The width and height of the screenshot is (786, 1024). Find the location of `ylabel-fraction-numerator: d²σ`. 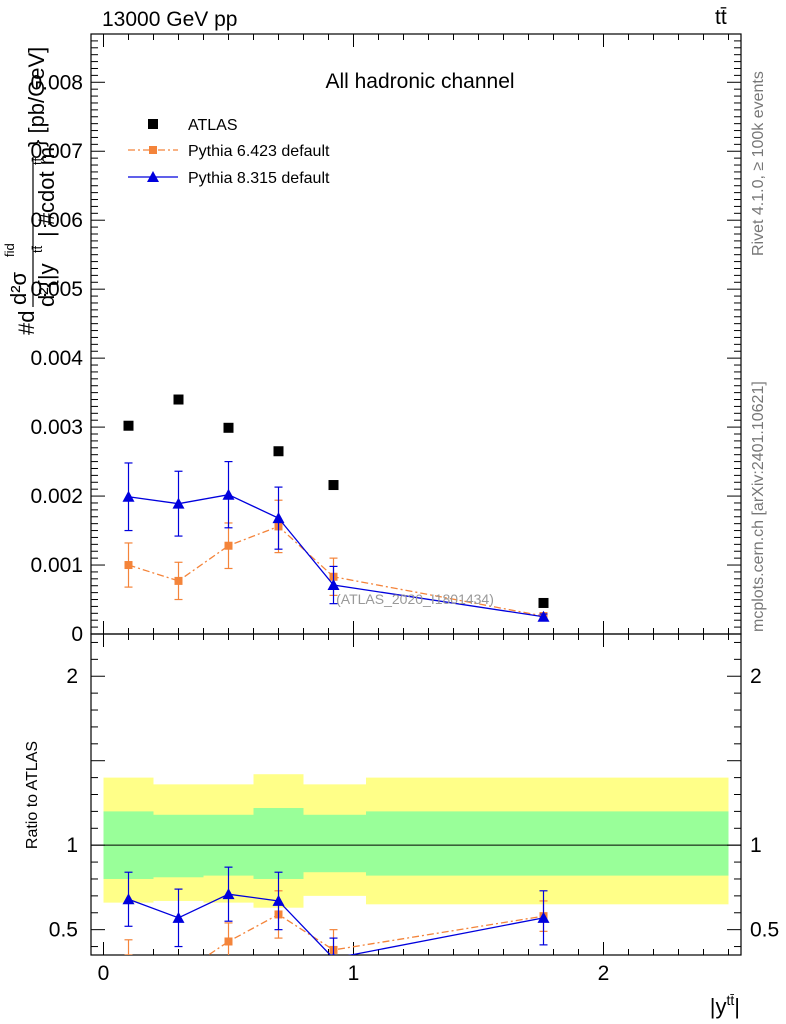

ylabel-fraction-numerator: d²σ is located at coordinates (18, 288).